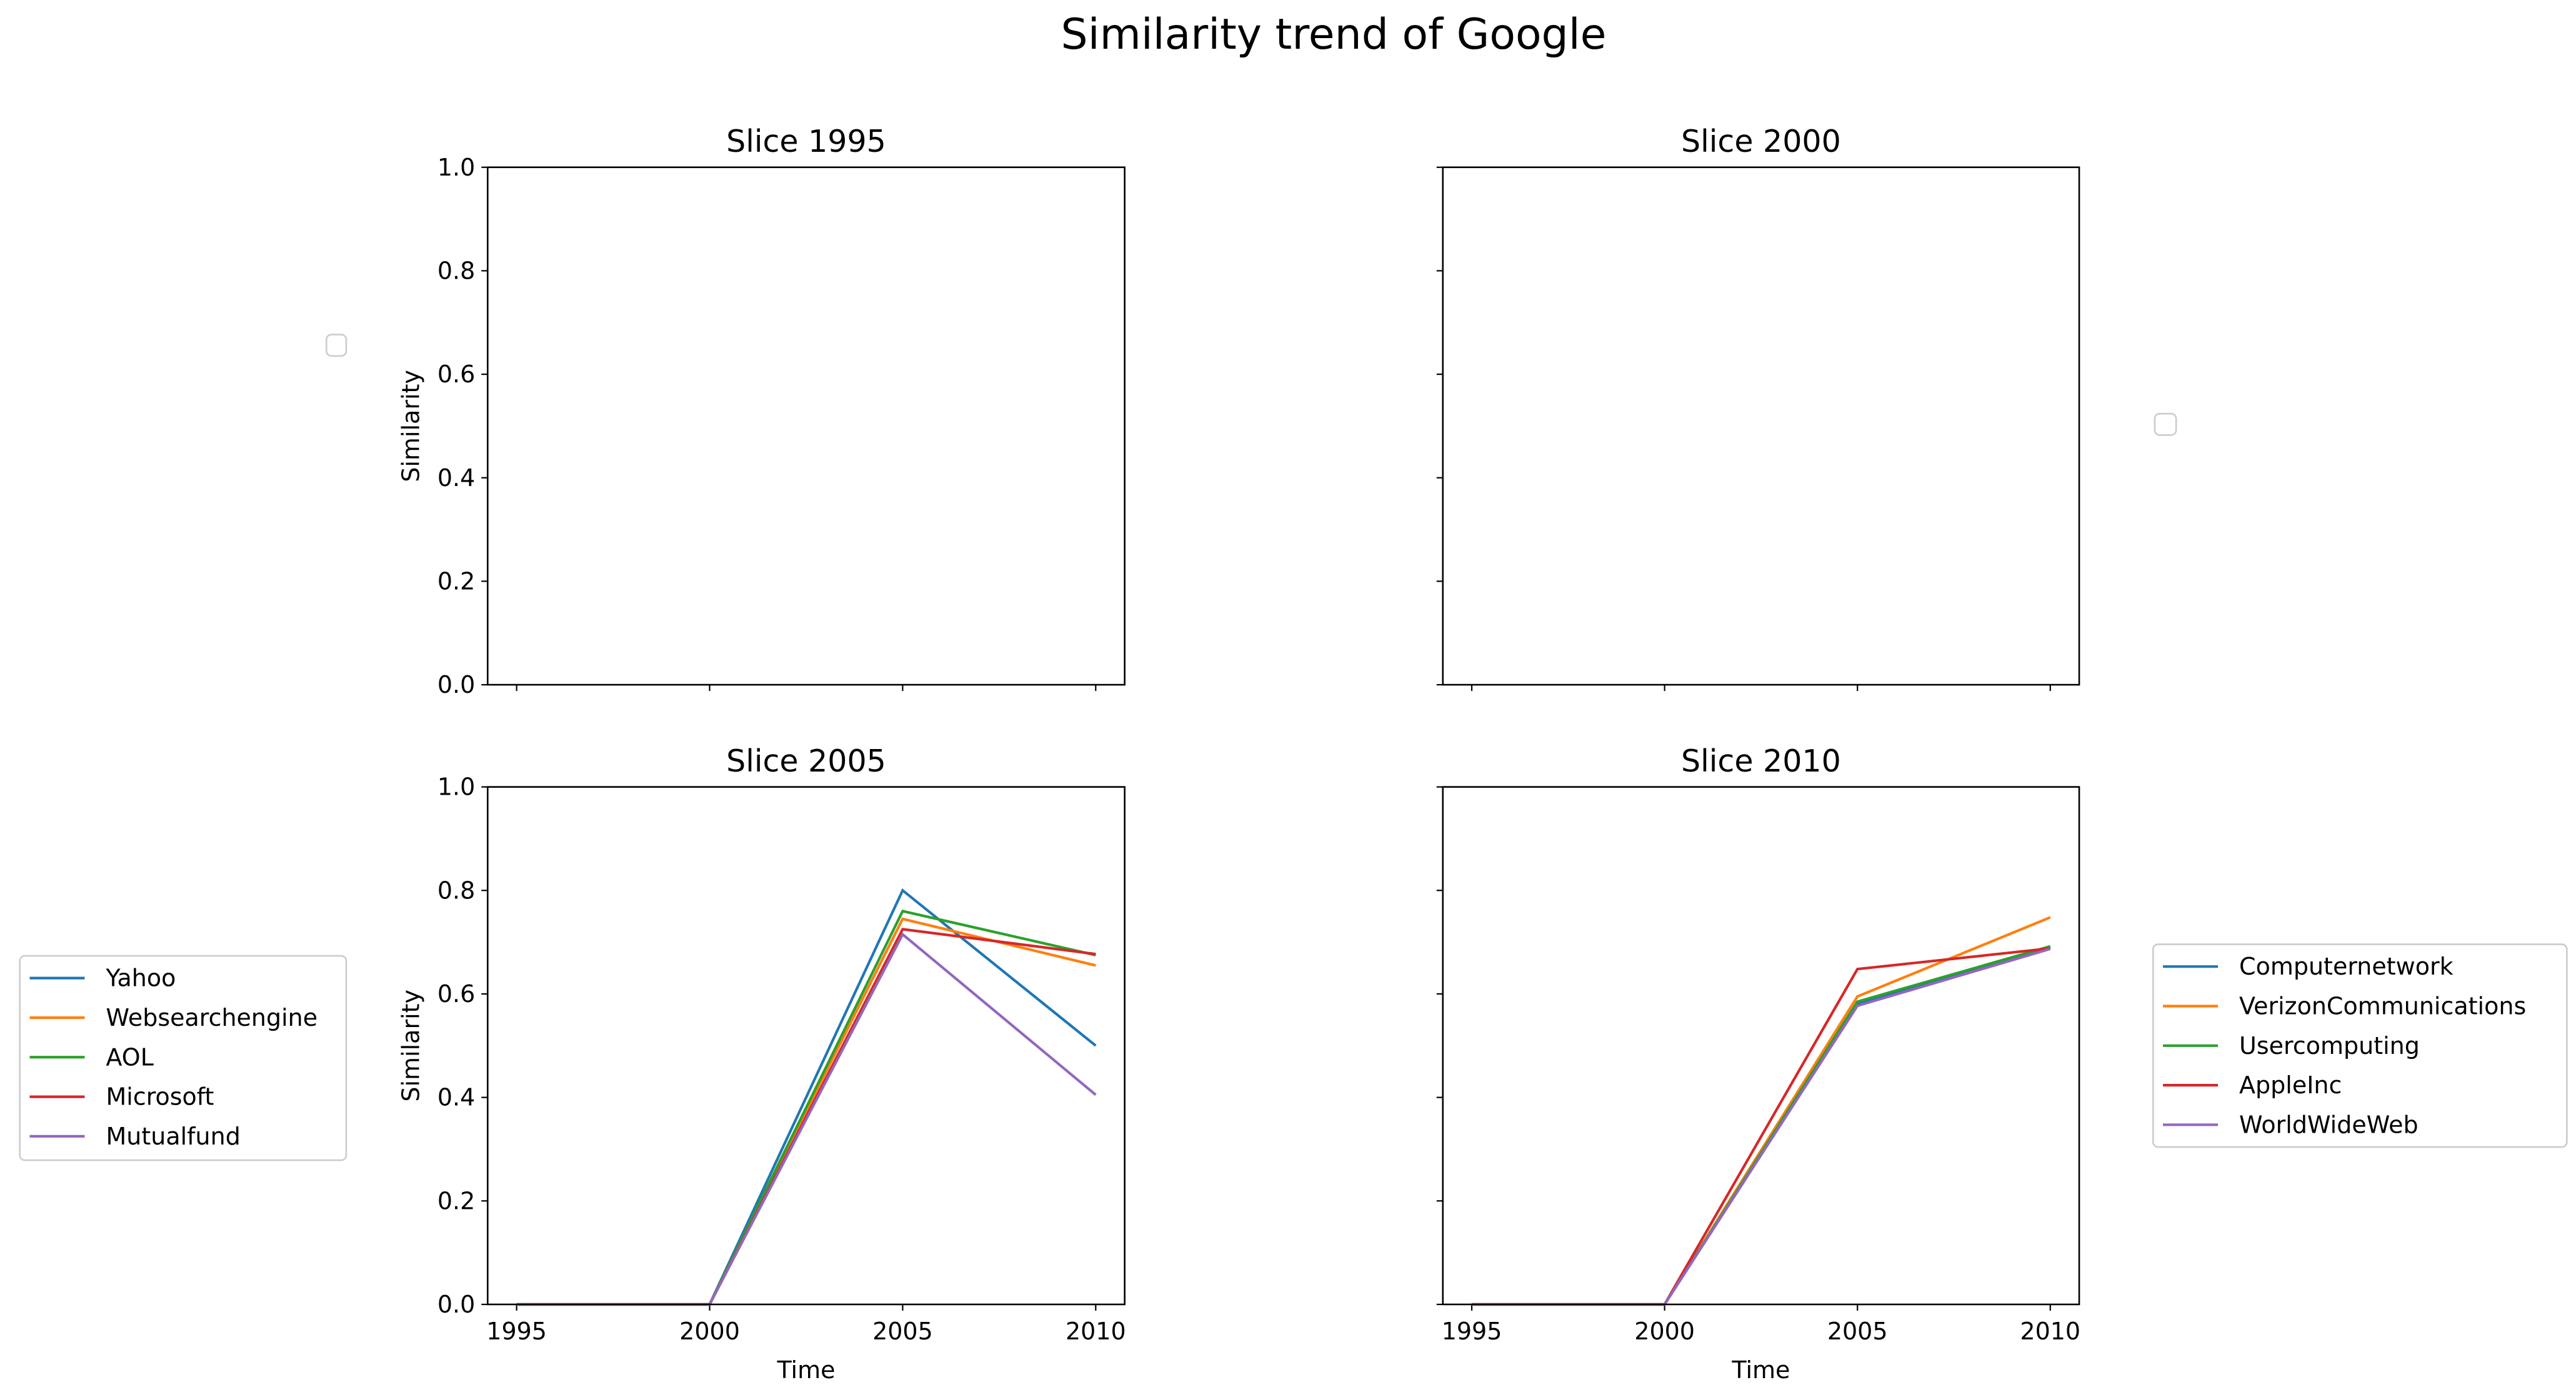  Describe the element at coordinates (2290, 1085) in the screenshot. I see `legend-label: AppleInc` at that location.